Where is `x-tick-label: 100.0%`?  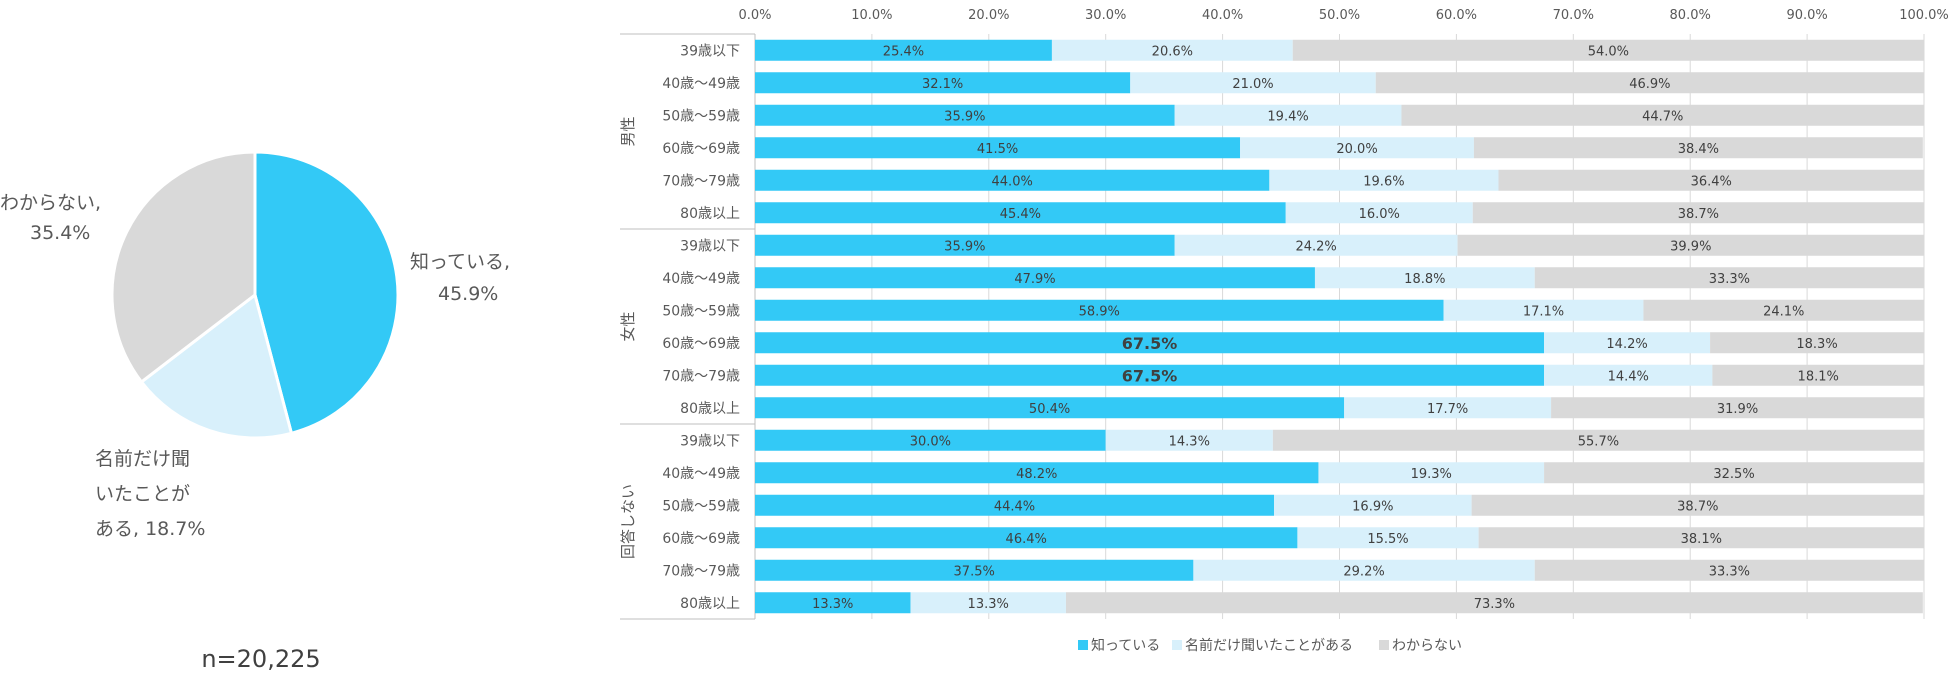
x-tick-label: 100.0% is located at coordinates (1924, 15).